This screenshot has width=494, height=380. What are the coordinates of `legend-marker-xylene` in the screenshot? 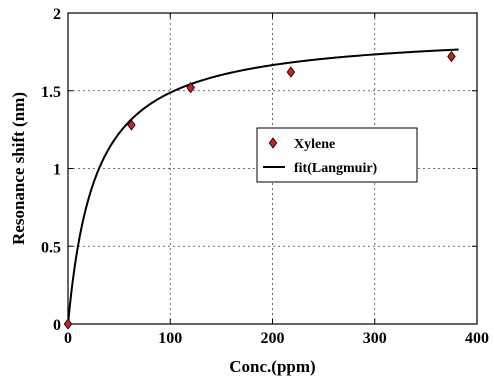 It's located at (273, 143).